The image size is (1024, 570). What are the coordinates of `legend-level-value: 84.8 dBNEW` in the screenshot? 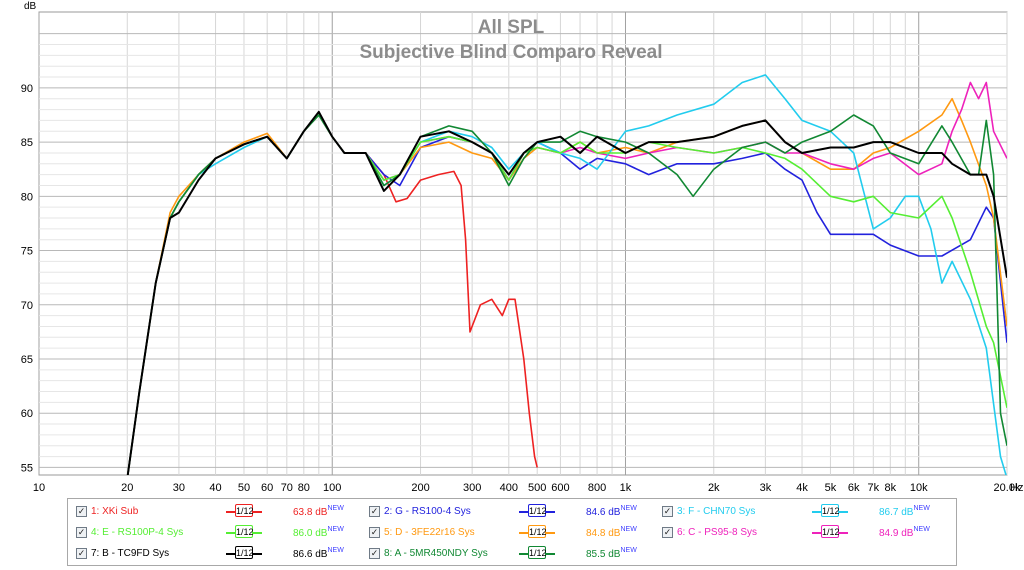 It's located at (611, 532).